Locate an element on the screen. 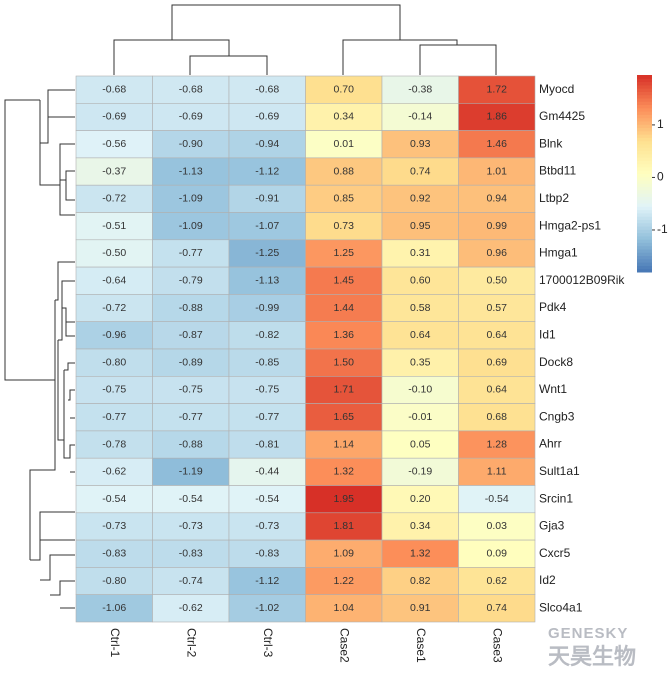  cell-label: 1.50 is located at coordinates (344, 362).